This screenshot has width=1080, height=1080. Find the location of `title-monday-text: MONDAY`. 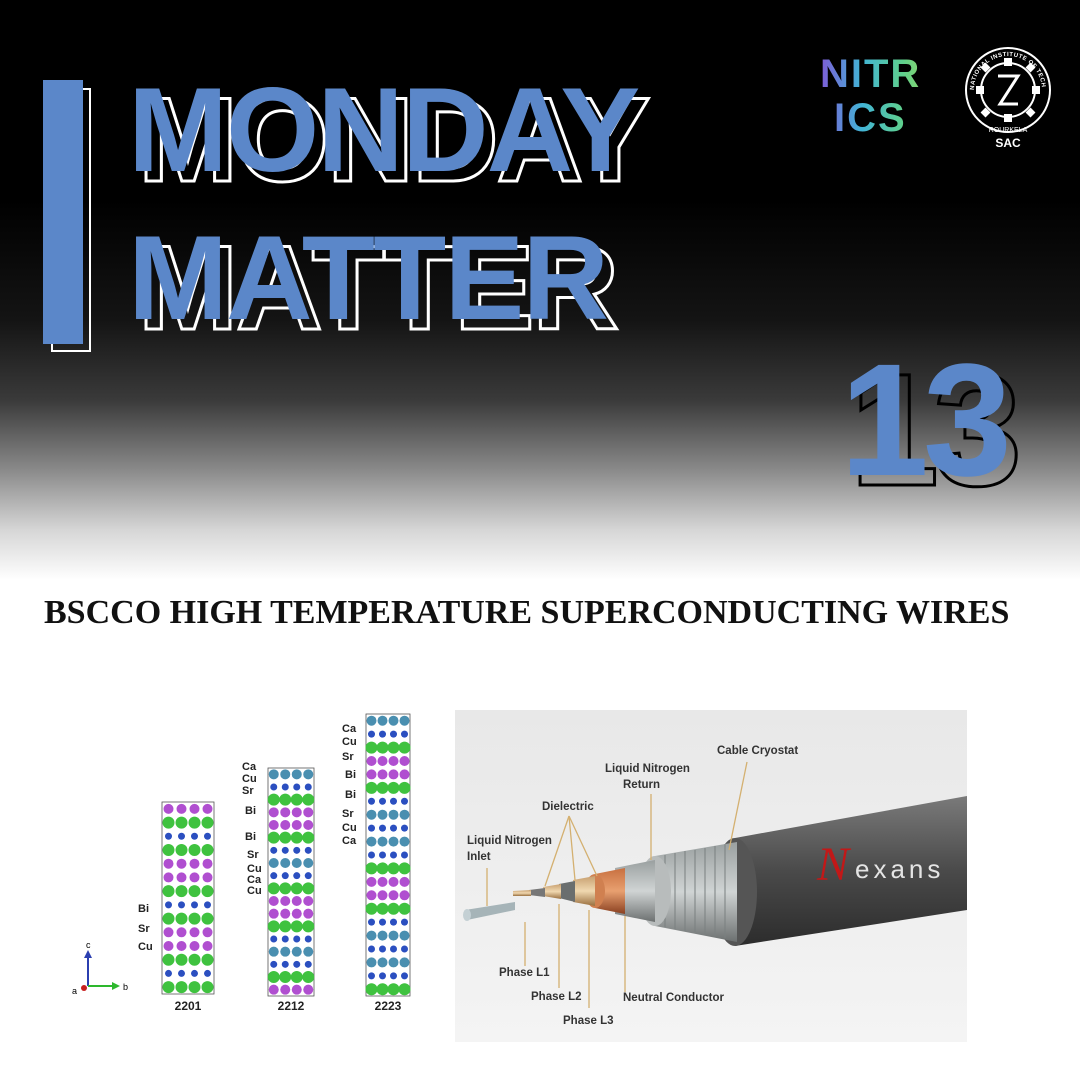

title-monday-text: MONDAY is located at coordinates (384, 130).